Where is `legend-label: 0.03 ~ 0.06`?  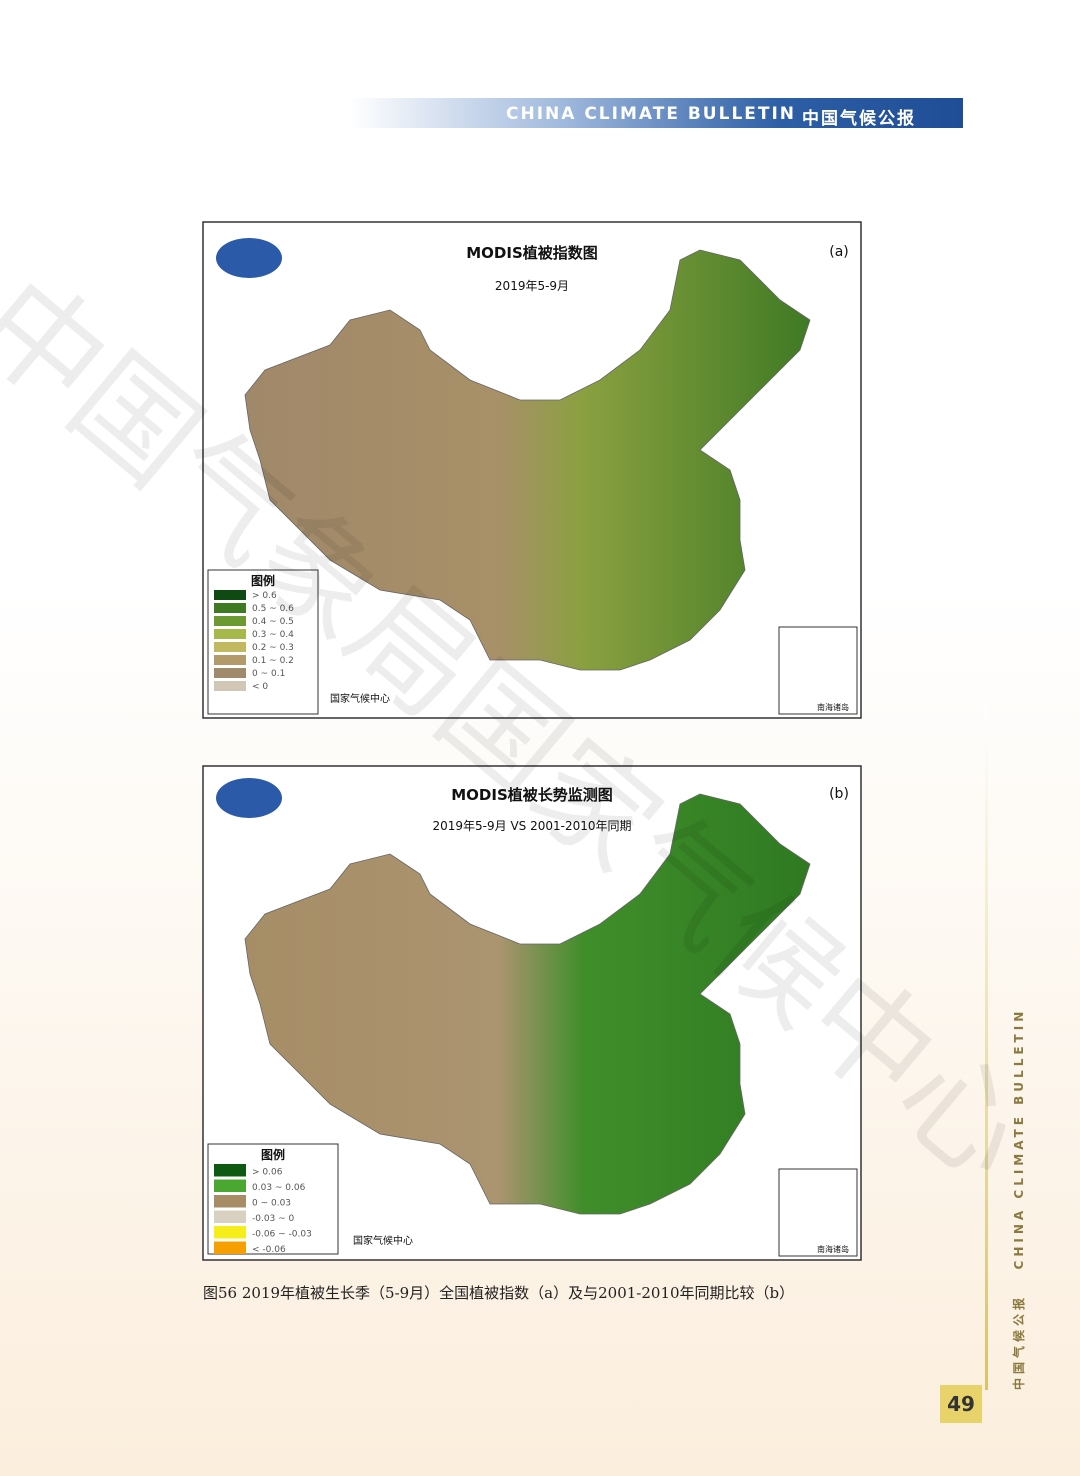
legend-label: 0.03 ~ 0.06 is located at coordinates (279, 1188).